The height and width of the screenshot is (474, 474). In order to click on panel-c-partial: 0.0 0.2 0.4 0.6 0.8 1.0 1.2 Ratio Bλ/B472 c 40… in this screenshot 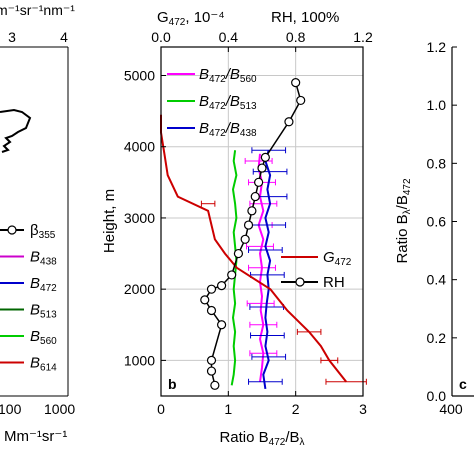, I will do `click(434, 228)`.